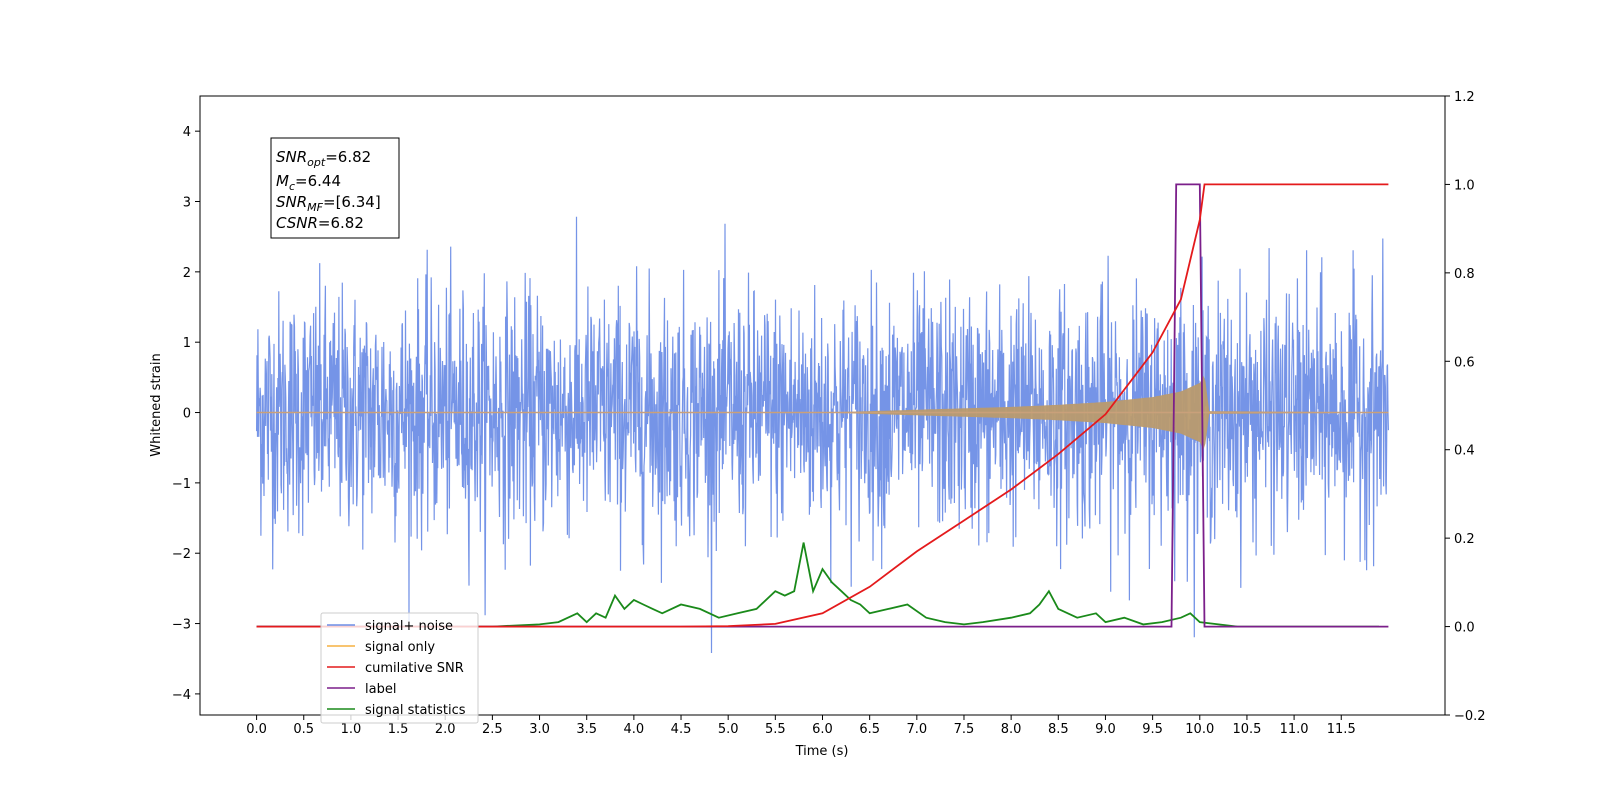  What do you see at coordinates (181, 695) in the screenshot?
I see `y-left-tick-label: −4` at bounding box center [181, 695].